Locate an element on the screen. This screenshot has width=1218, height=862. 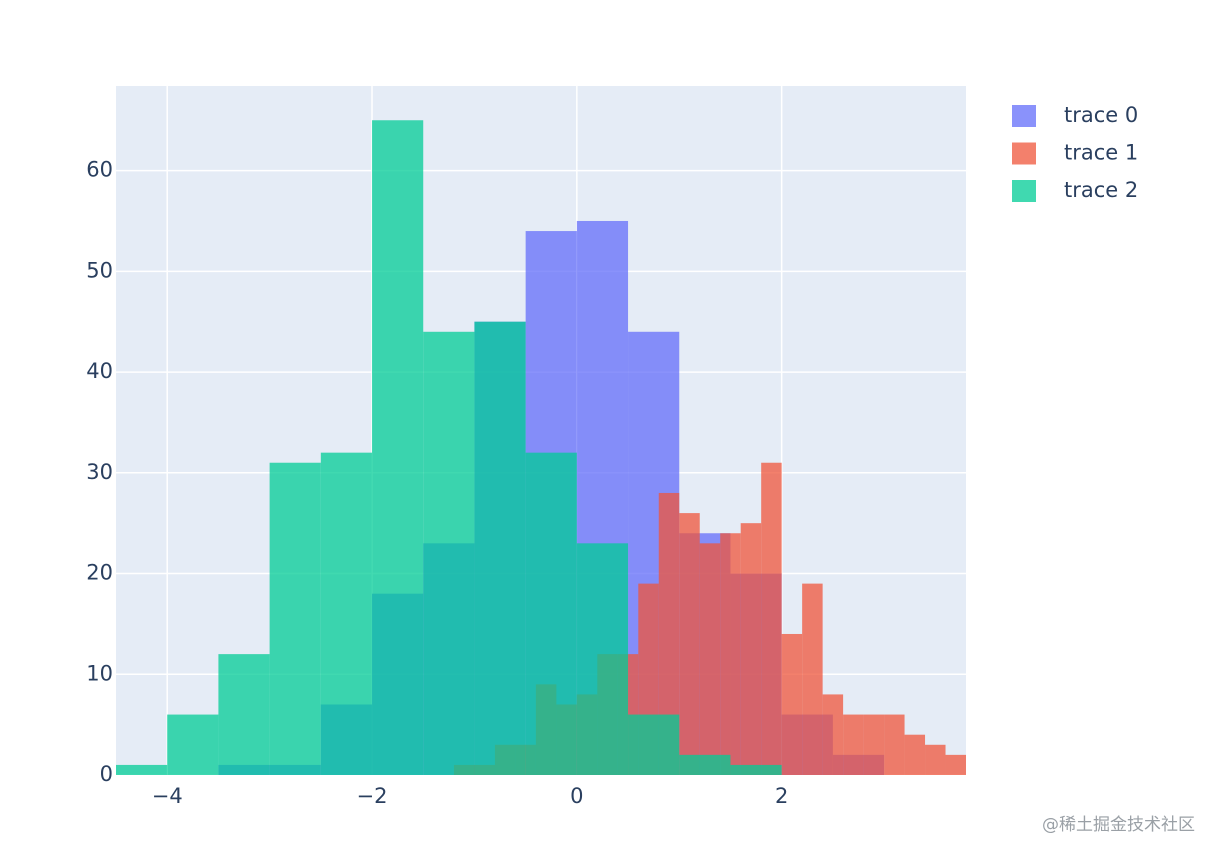
y-tick-label: 0 is located at coordinates (106, 774).